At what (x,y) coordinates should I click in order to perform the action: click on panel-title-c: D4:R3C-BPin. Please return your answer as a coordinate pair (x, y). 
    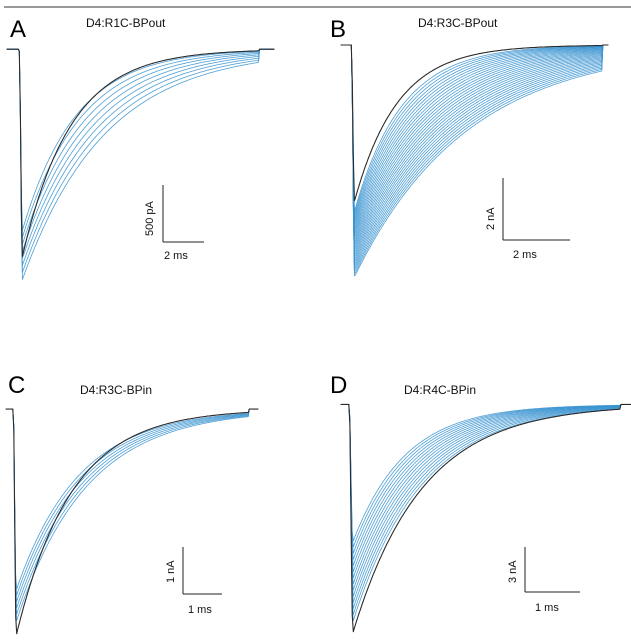
    Looking at the image, I should click on (116, 390).